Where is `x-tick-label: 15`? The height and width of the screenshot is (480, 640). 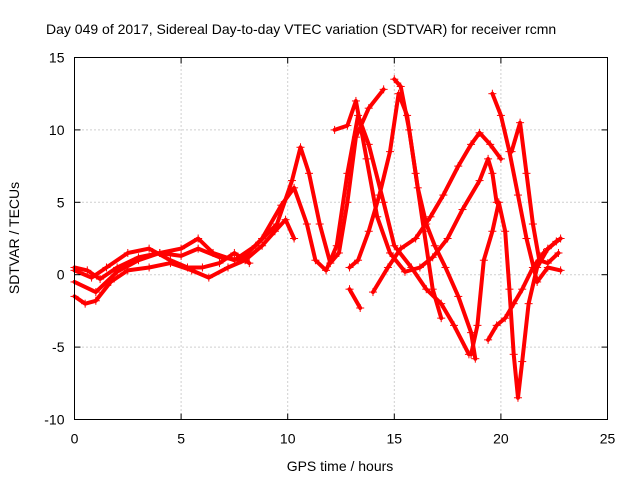 x-tick-label: 15 is located at coordinates (395, 439).